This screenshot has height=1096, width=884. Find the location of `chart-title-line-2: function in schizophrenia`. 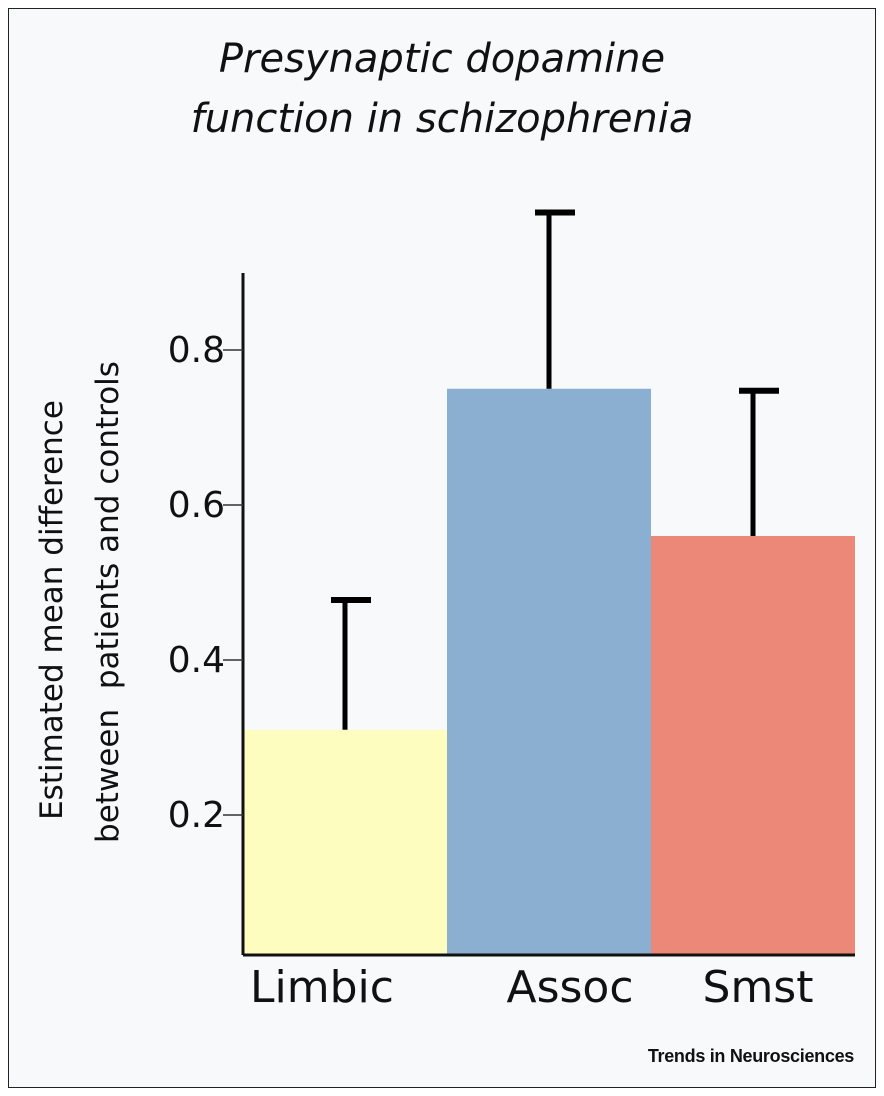

chart-title-line-2: function in schizophrenia is located at coordinates (442, 119).